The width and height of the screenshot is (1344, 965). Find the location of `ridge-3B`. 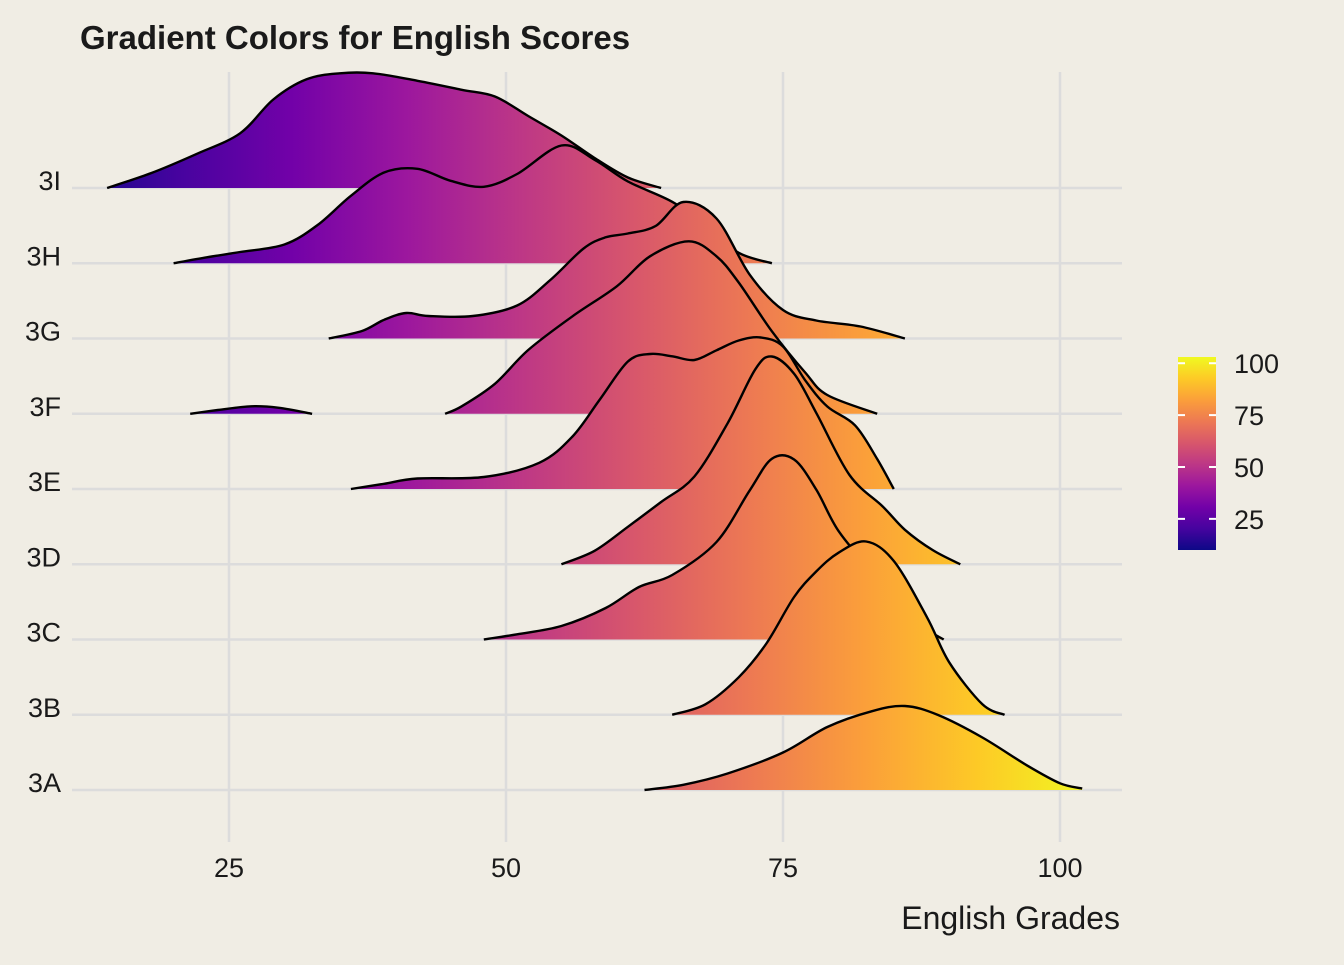

ridge-3B is located at coordinates (838, 628).